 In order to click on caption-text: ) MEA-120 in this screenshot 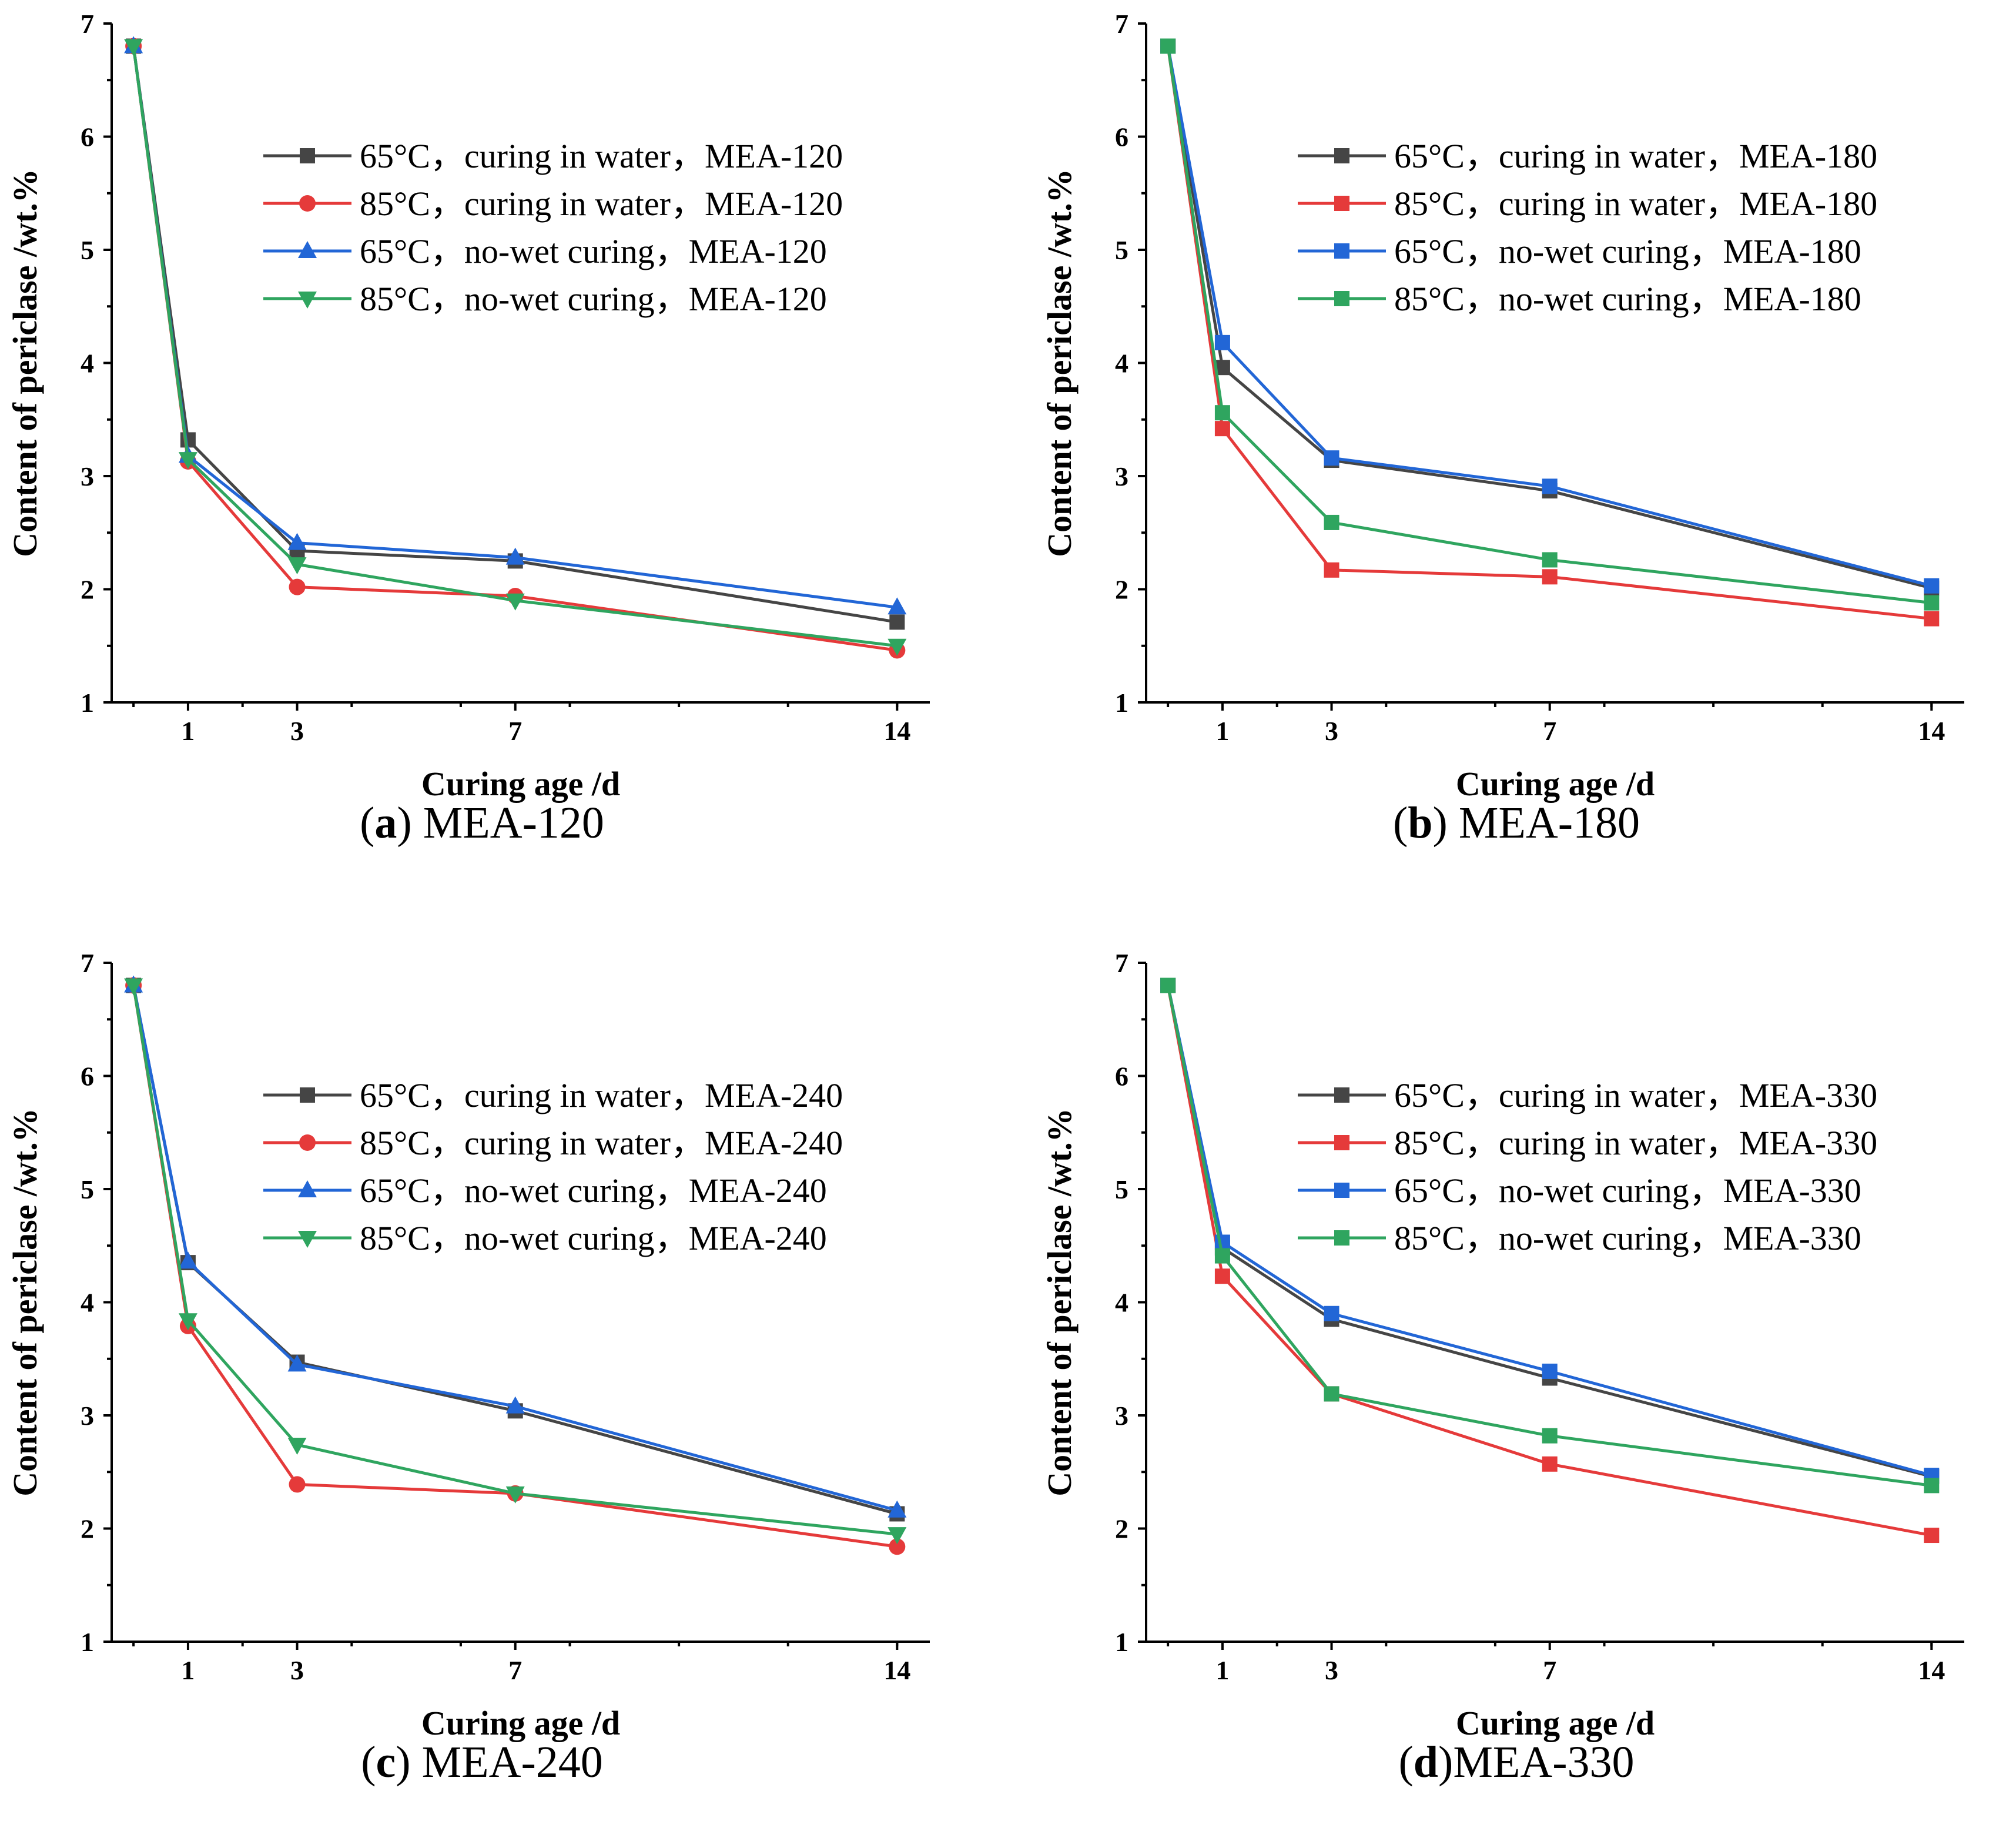, I will do `click(500, 823)`.